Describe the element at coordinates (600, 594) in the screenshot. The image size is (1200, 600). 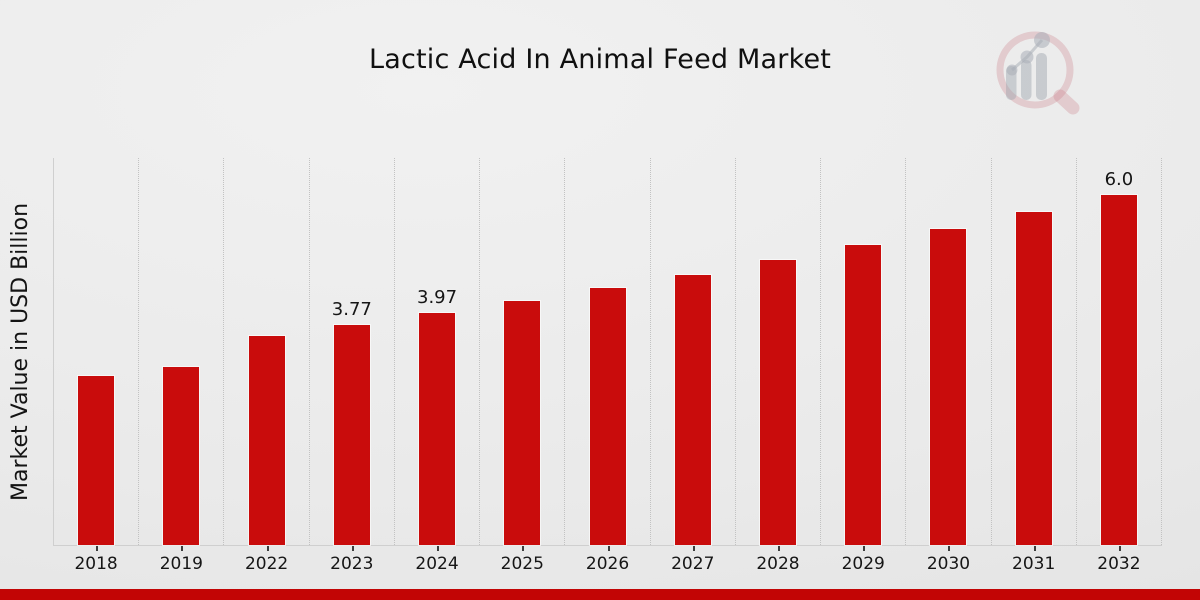
I see `footer-accent-bar` at that location.